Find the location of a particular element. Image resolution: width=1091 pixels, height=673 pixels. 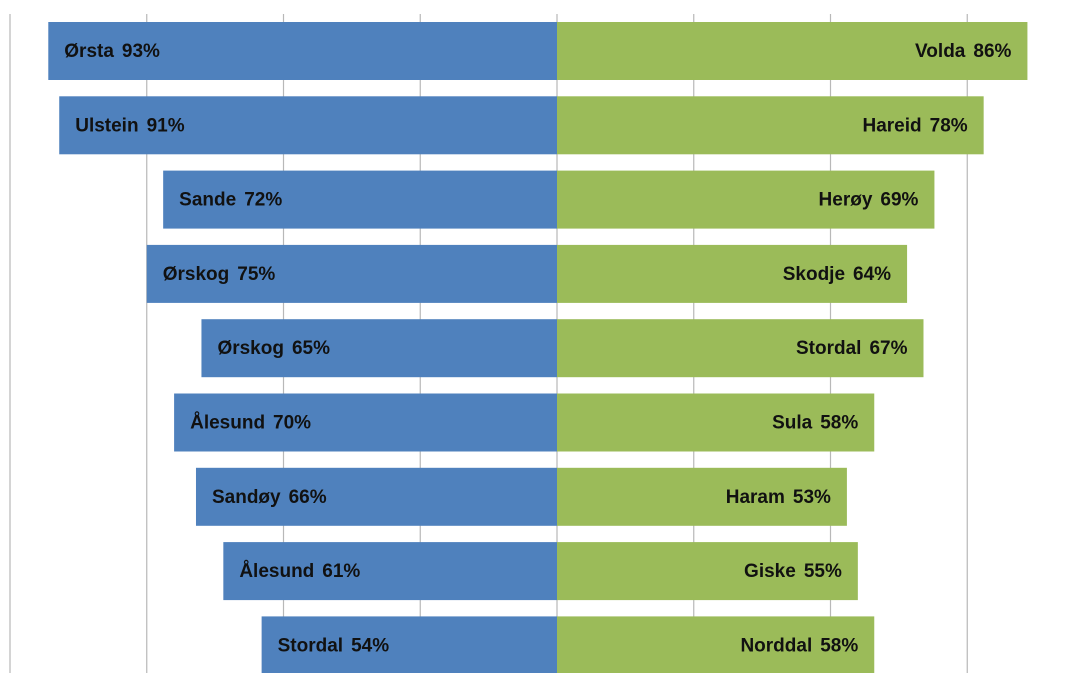

value-label: 72% is located at coordinates (263, 200).